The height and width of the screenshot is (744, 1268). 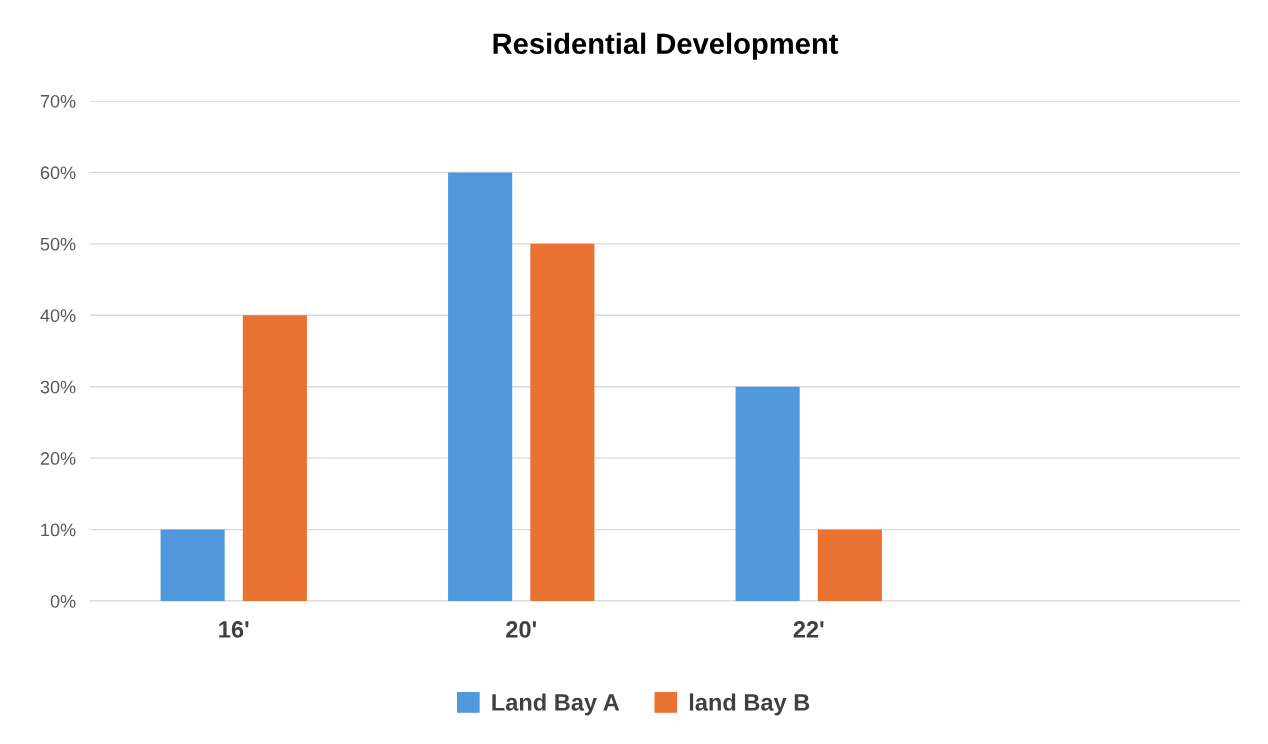 What do you see at coordinates (556, 704) in the screenshot?
I see `legend-label: Land Bay A` at bounding box center [556, 704].